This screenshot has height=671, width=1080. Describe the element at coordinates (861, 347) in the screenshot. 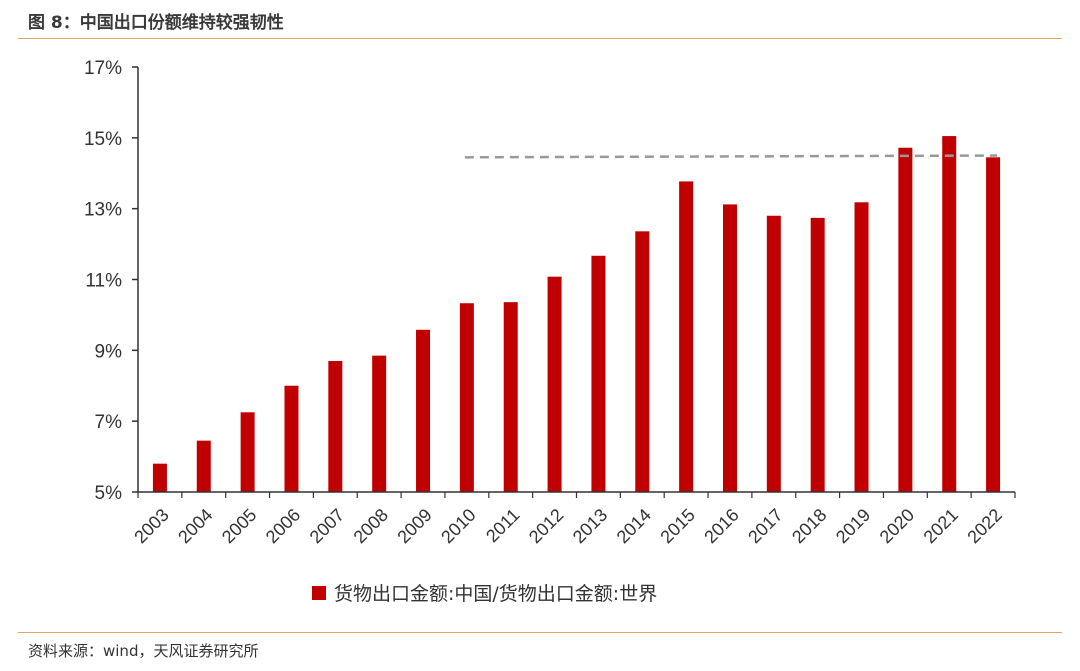

I see `bar-2019` at that location.